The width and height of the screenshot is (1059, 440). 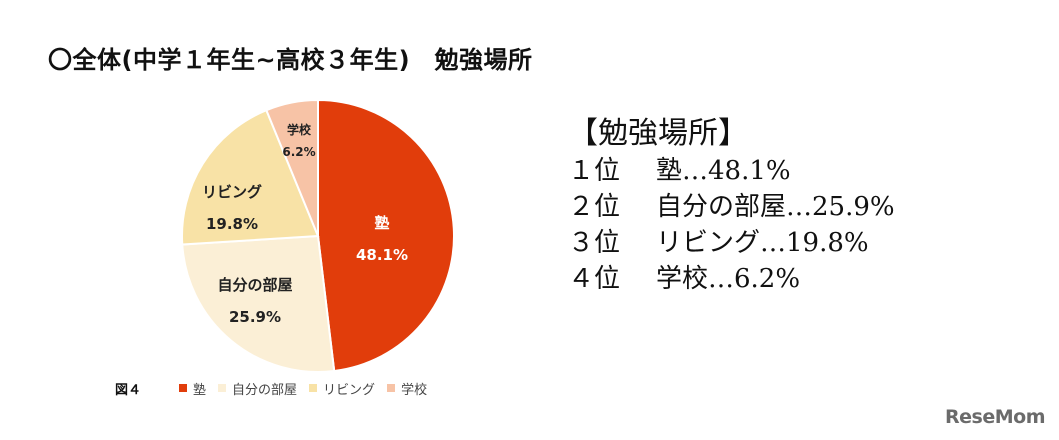 I want to click on rank-text: 学校…6.2%, so click(x=728, y=279).